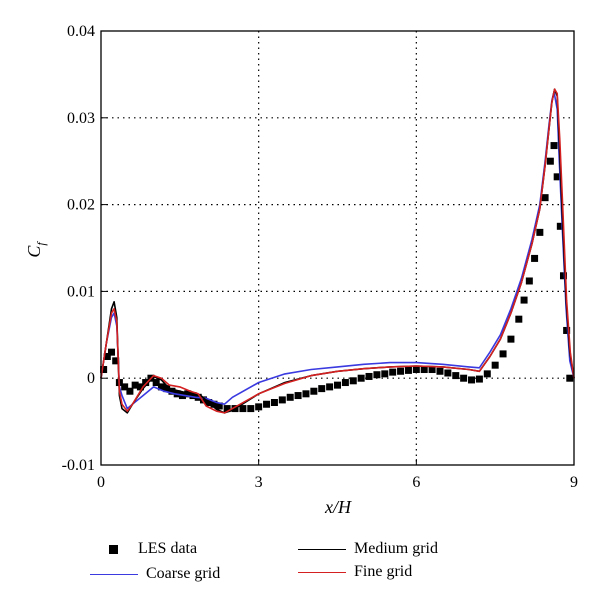 The image size is (600, 609). Describe the element at coordinates (81, 118) in the screenshot. I see `y-tick-label: 0.03` at that location.